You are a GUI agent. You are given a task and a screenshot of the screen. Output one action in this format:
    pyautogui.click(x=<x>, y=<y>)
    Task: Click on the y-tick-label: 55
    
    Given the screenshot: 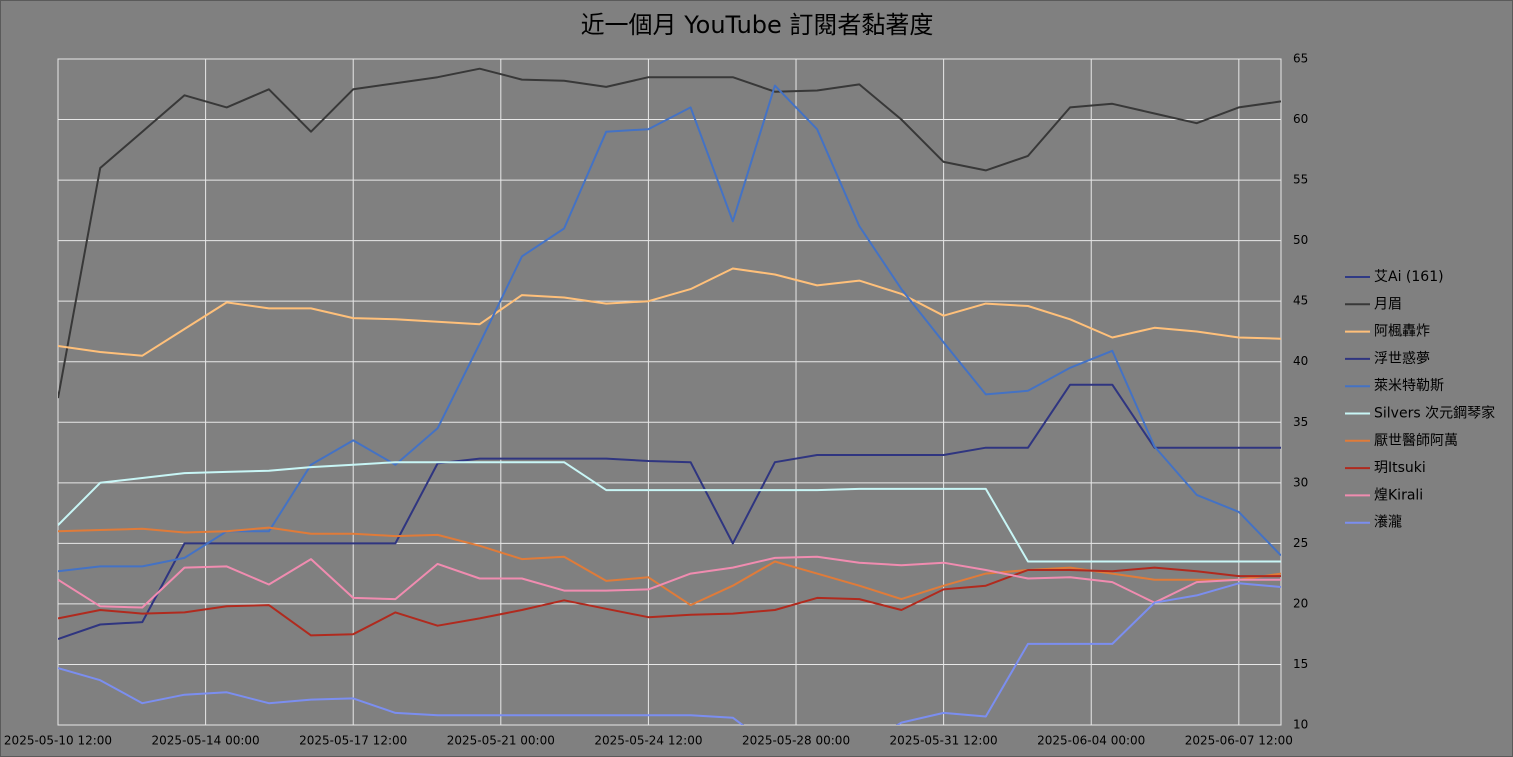 What is the action you would take?
    pyautogui.click(x=1300, y=180)
    